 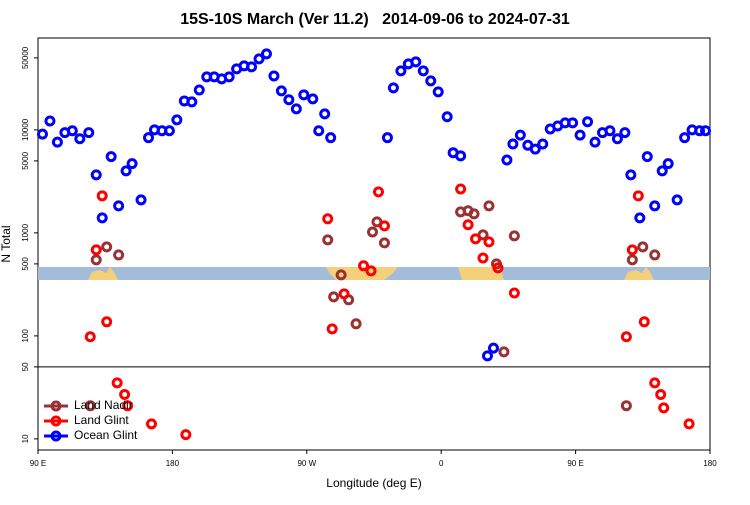 What do you see at coordinates (441, 463) in the screenshot?
I see `x-tick-label: 0` at bounding box center [441, 463].